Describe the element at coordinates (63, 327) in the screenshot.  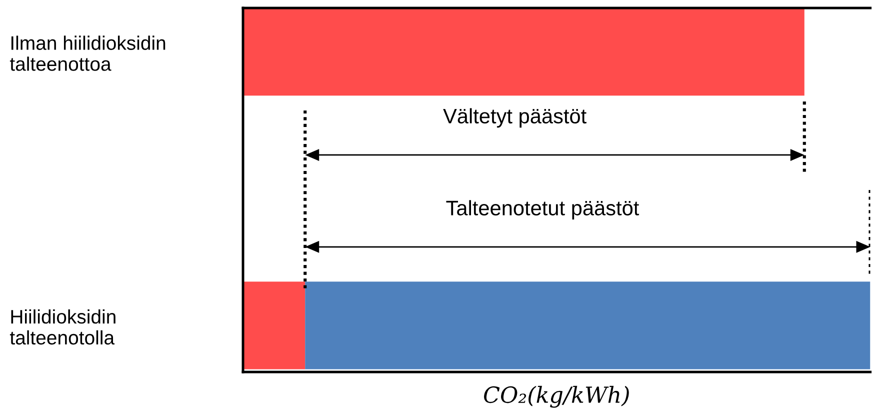
I see `y-tick-label: Hiilidioksidin talteenotolla` at that location.